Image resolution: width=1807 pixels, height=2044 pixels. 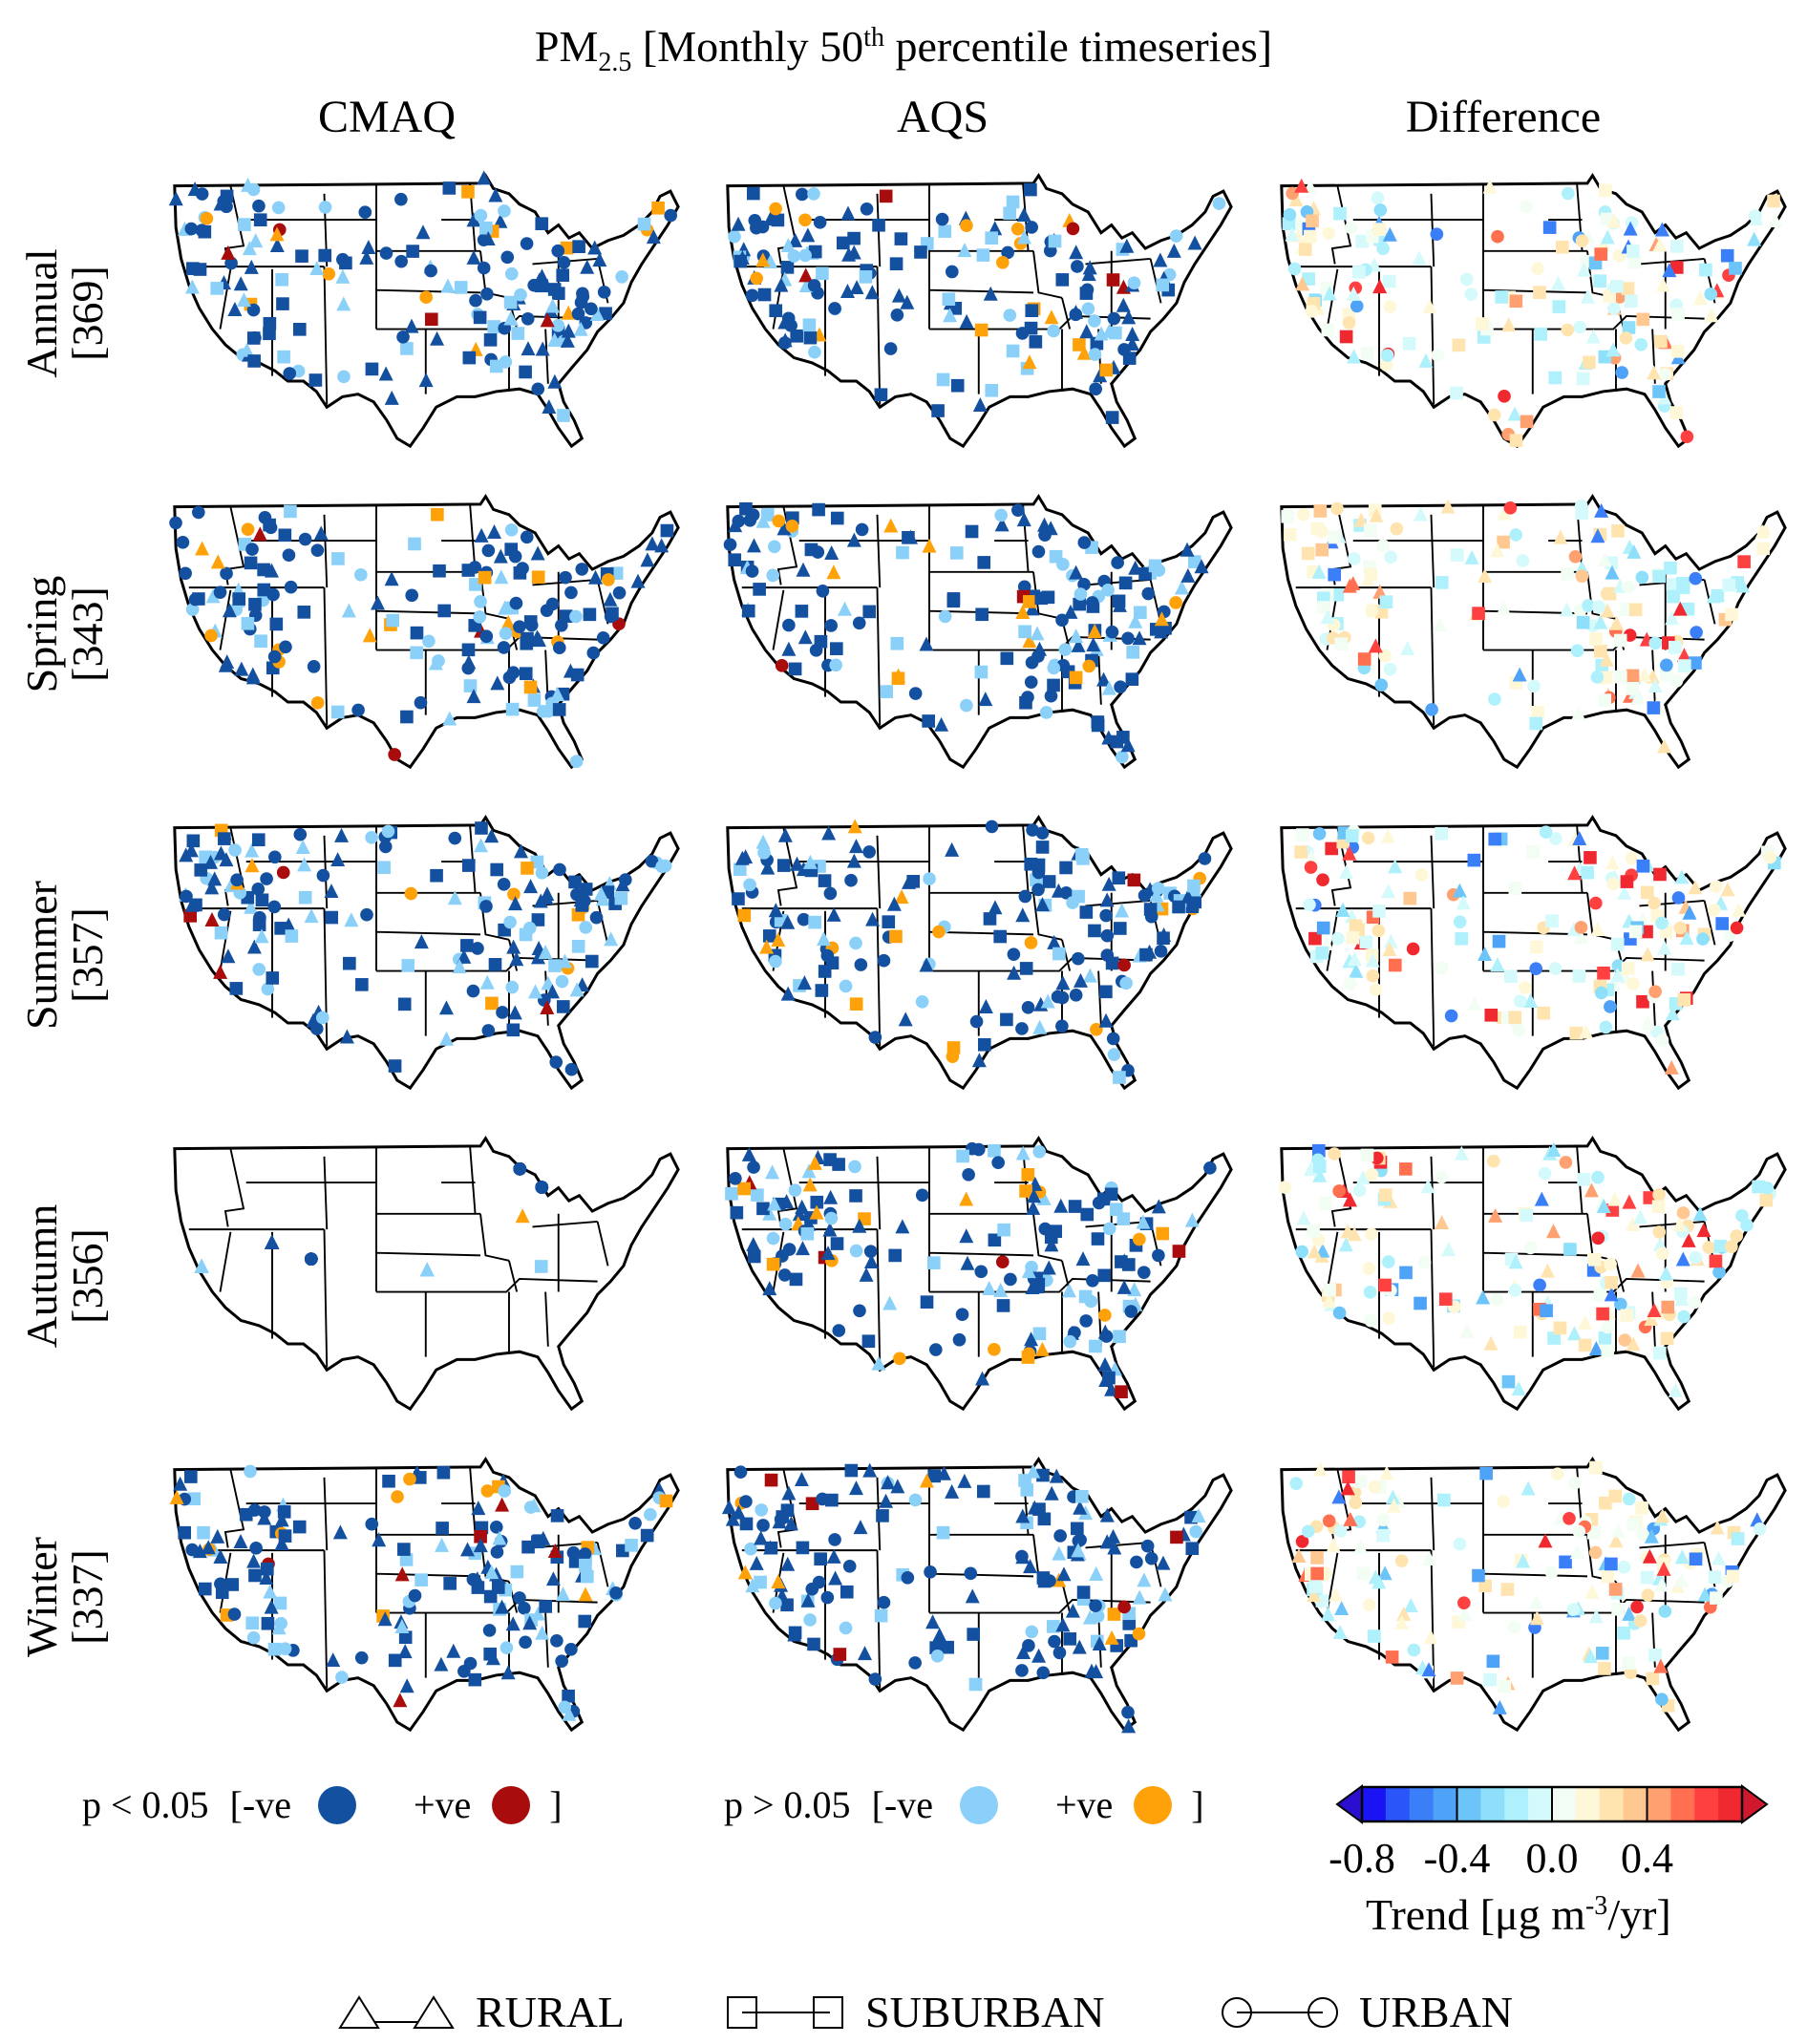 I want to click on legend-not-significant: p > 0.05 [ -ve +ve ], so click(x=964, y=1804).